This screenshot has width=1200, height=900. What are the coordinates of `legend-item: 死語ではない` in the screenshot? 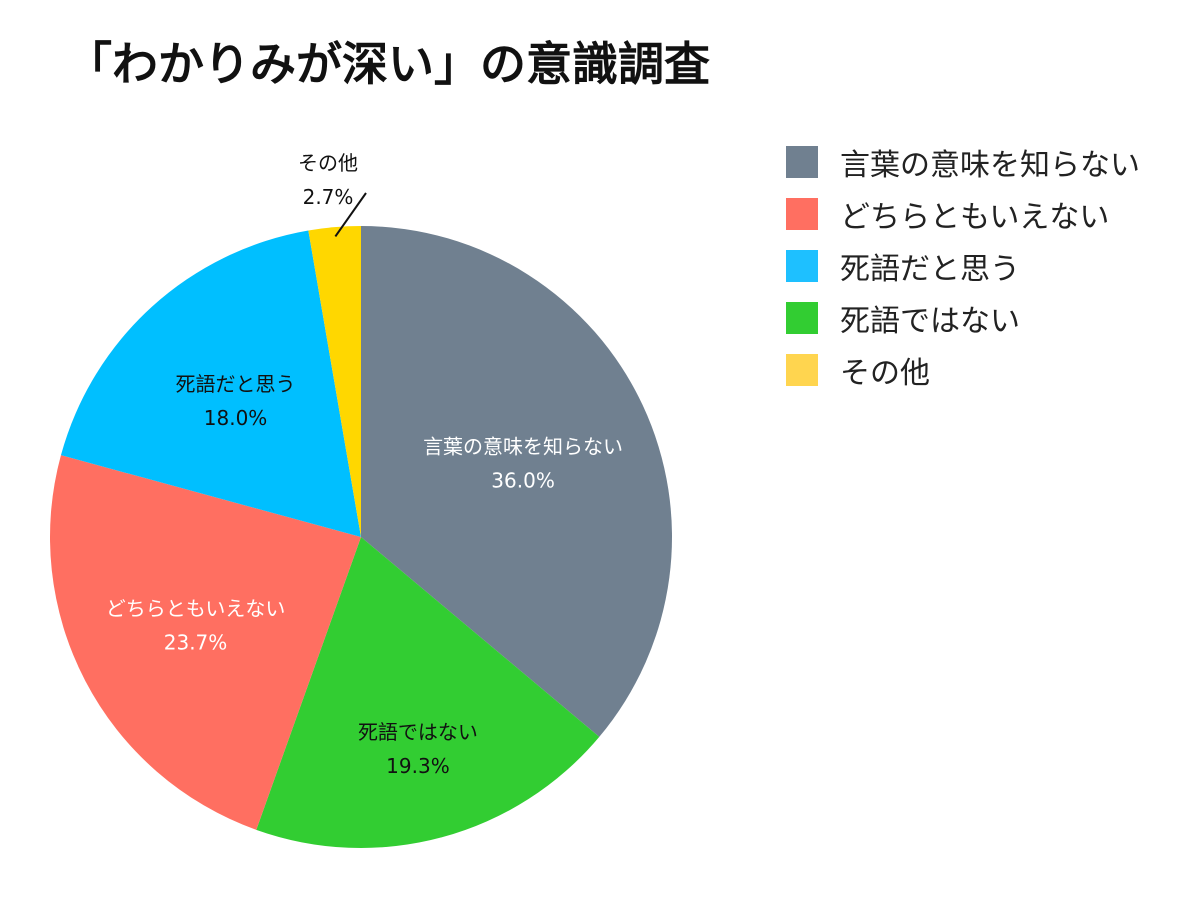 It's located at (963, 318).